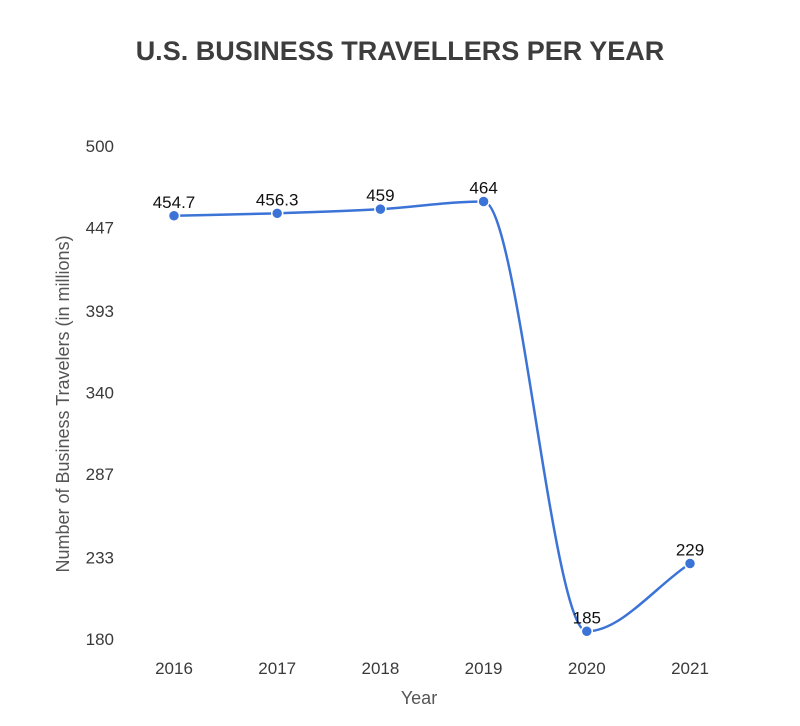 The image size is (800, 726). Describe the element at coordinates (380, 668) in the screenshot. I see `x-tick-label: 2018` at that location.